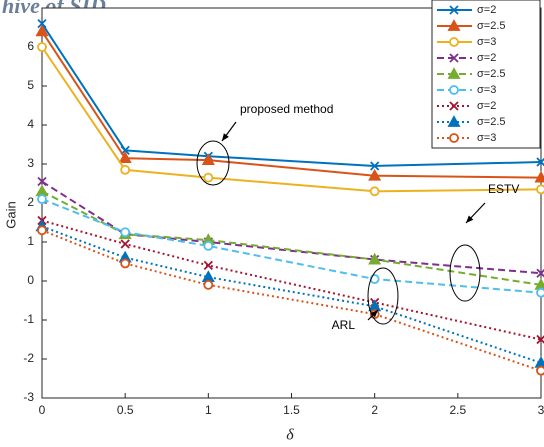 The height and width of the screenshot is (447, 544). What do you see at coordinates (30, 280) in the screenshot?
I see `y-tick-label: 0` at bounding box center [30, 280].